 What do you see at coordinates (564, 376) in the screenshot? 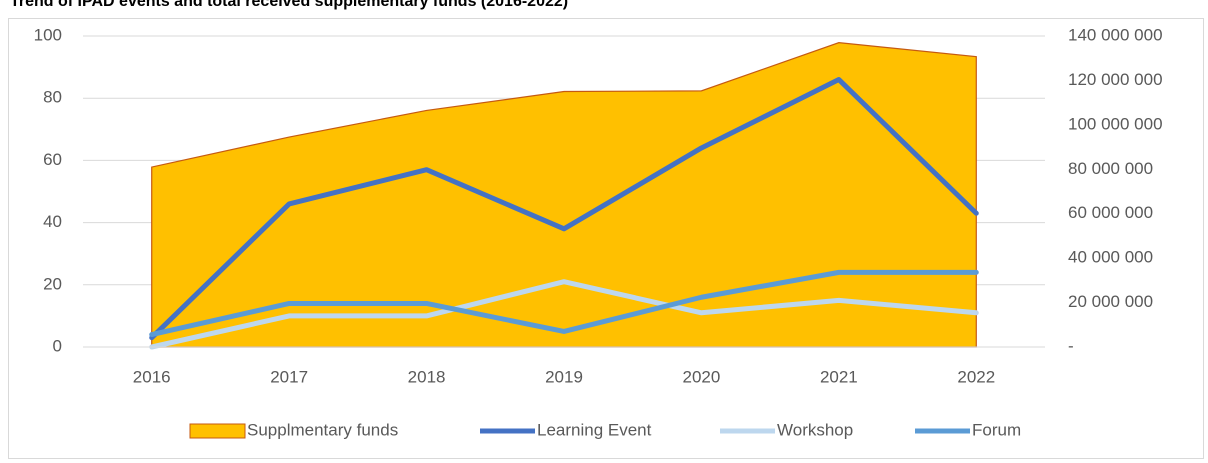
I see `x-tick-label: 2019` at bounding box center [564, 376].